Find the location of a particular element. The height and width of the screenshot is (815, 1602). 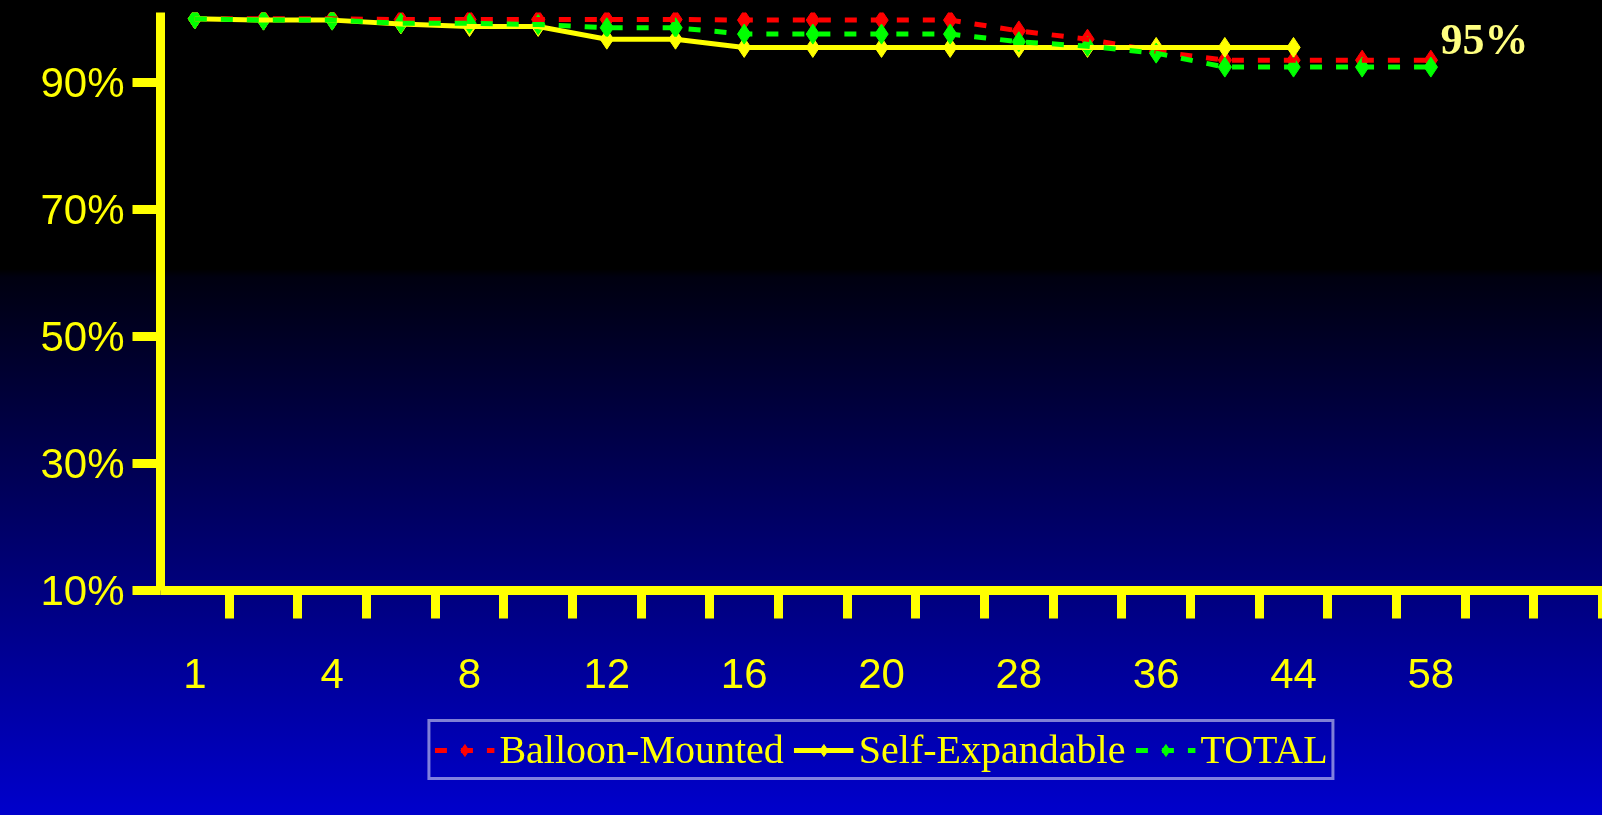

x-tick-label: 36 is located at coordinates (1156, 673).